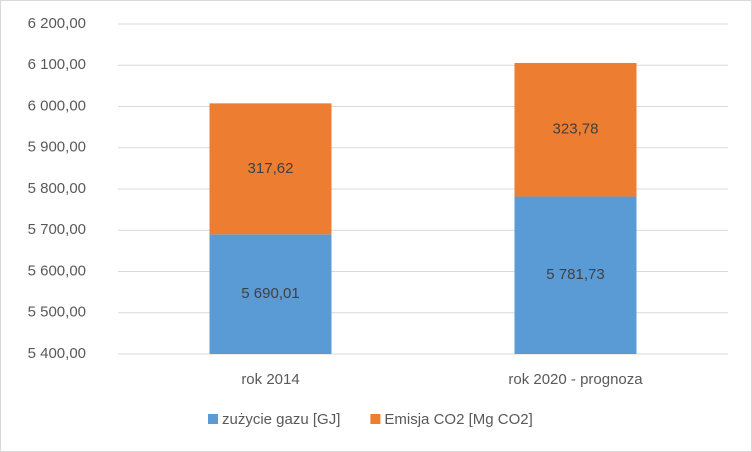 Image resolution: width=752 pixels, height=452 pixels. What do you see at coordinates (57, 105) in the screenshot?
I see `y-tick-label: 6 000,00` at bounding box center [57, 105].